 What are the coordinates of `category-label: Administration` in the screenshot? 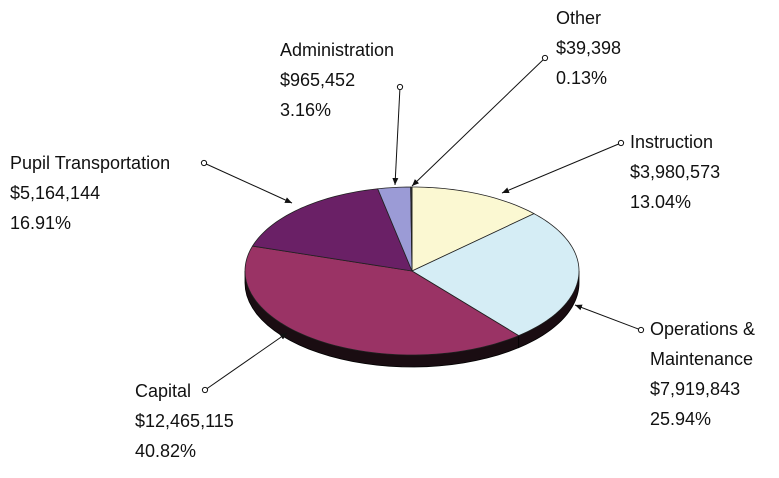 It's located at (337, 50).